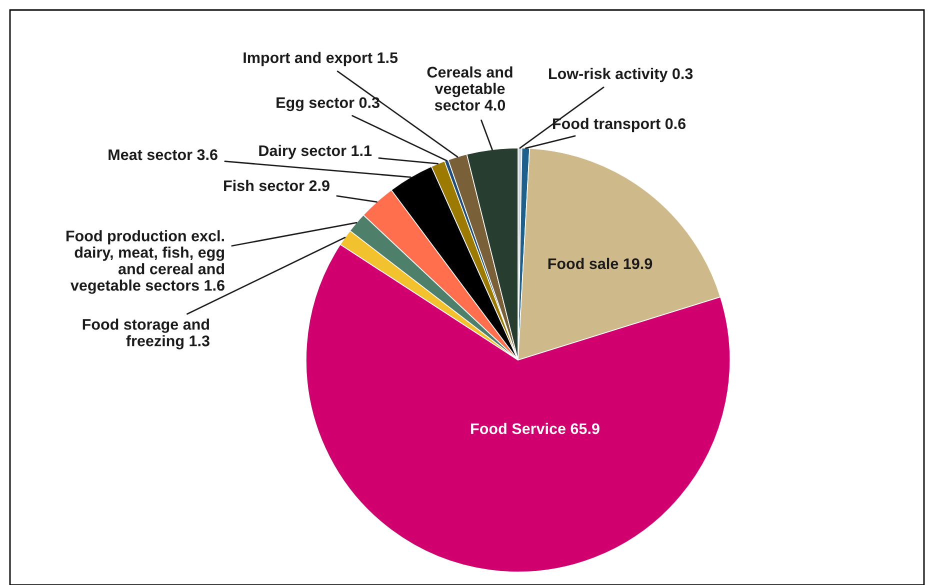 This screenshot has width=932, height=585. Describe the element at coordinates (145, 262) in the screenshot. I see `slice-label: Food production excl. dairy, meat, fish, egg and cereal and vegetable sectors 1.6` at that location.